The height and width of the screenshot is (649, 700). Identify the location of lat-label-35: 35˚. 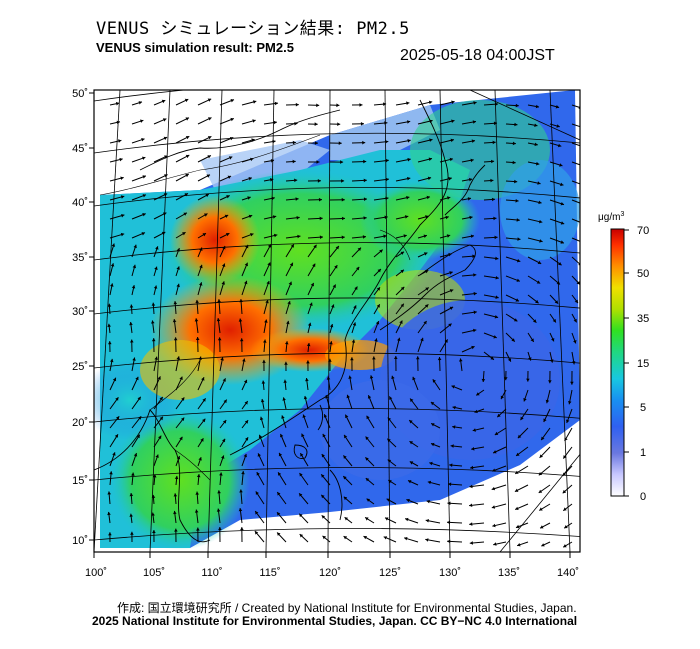
(80, 258).